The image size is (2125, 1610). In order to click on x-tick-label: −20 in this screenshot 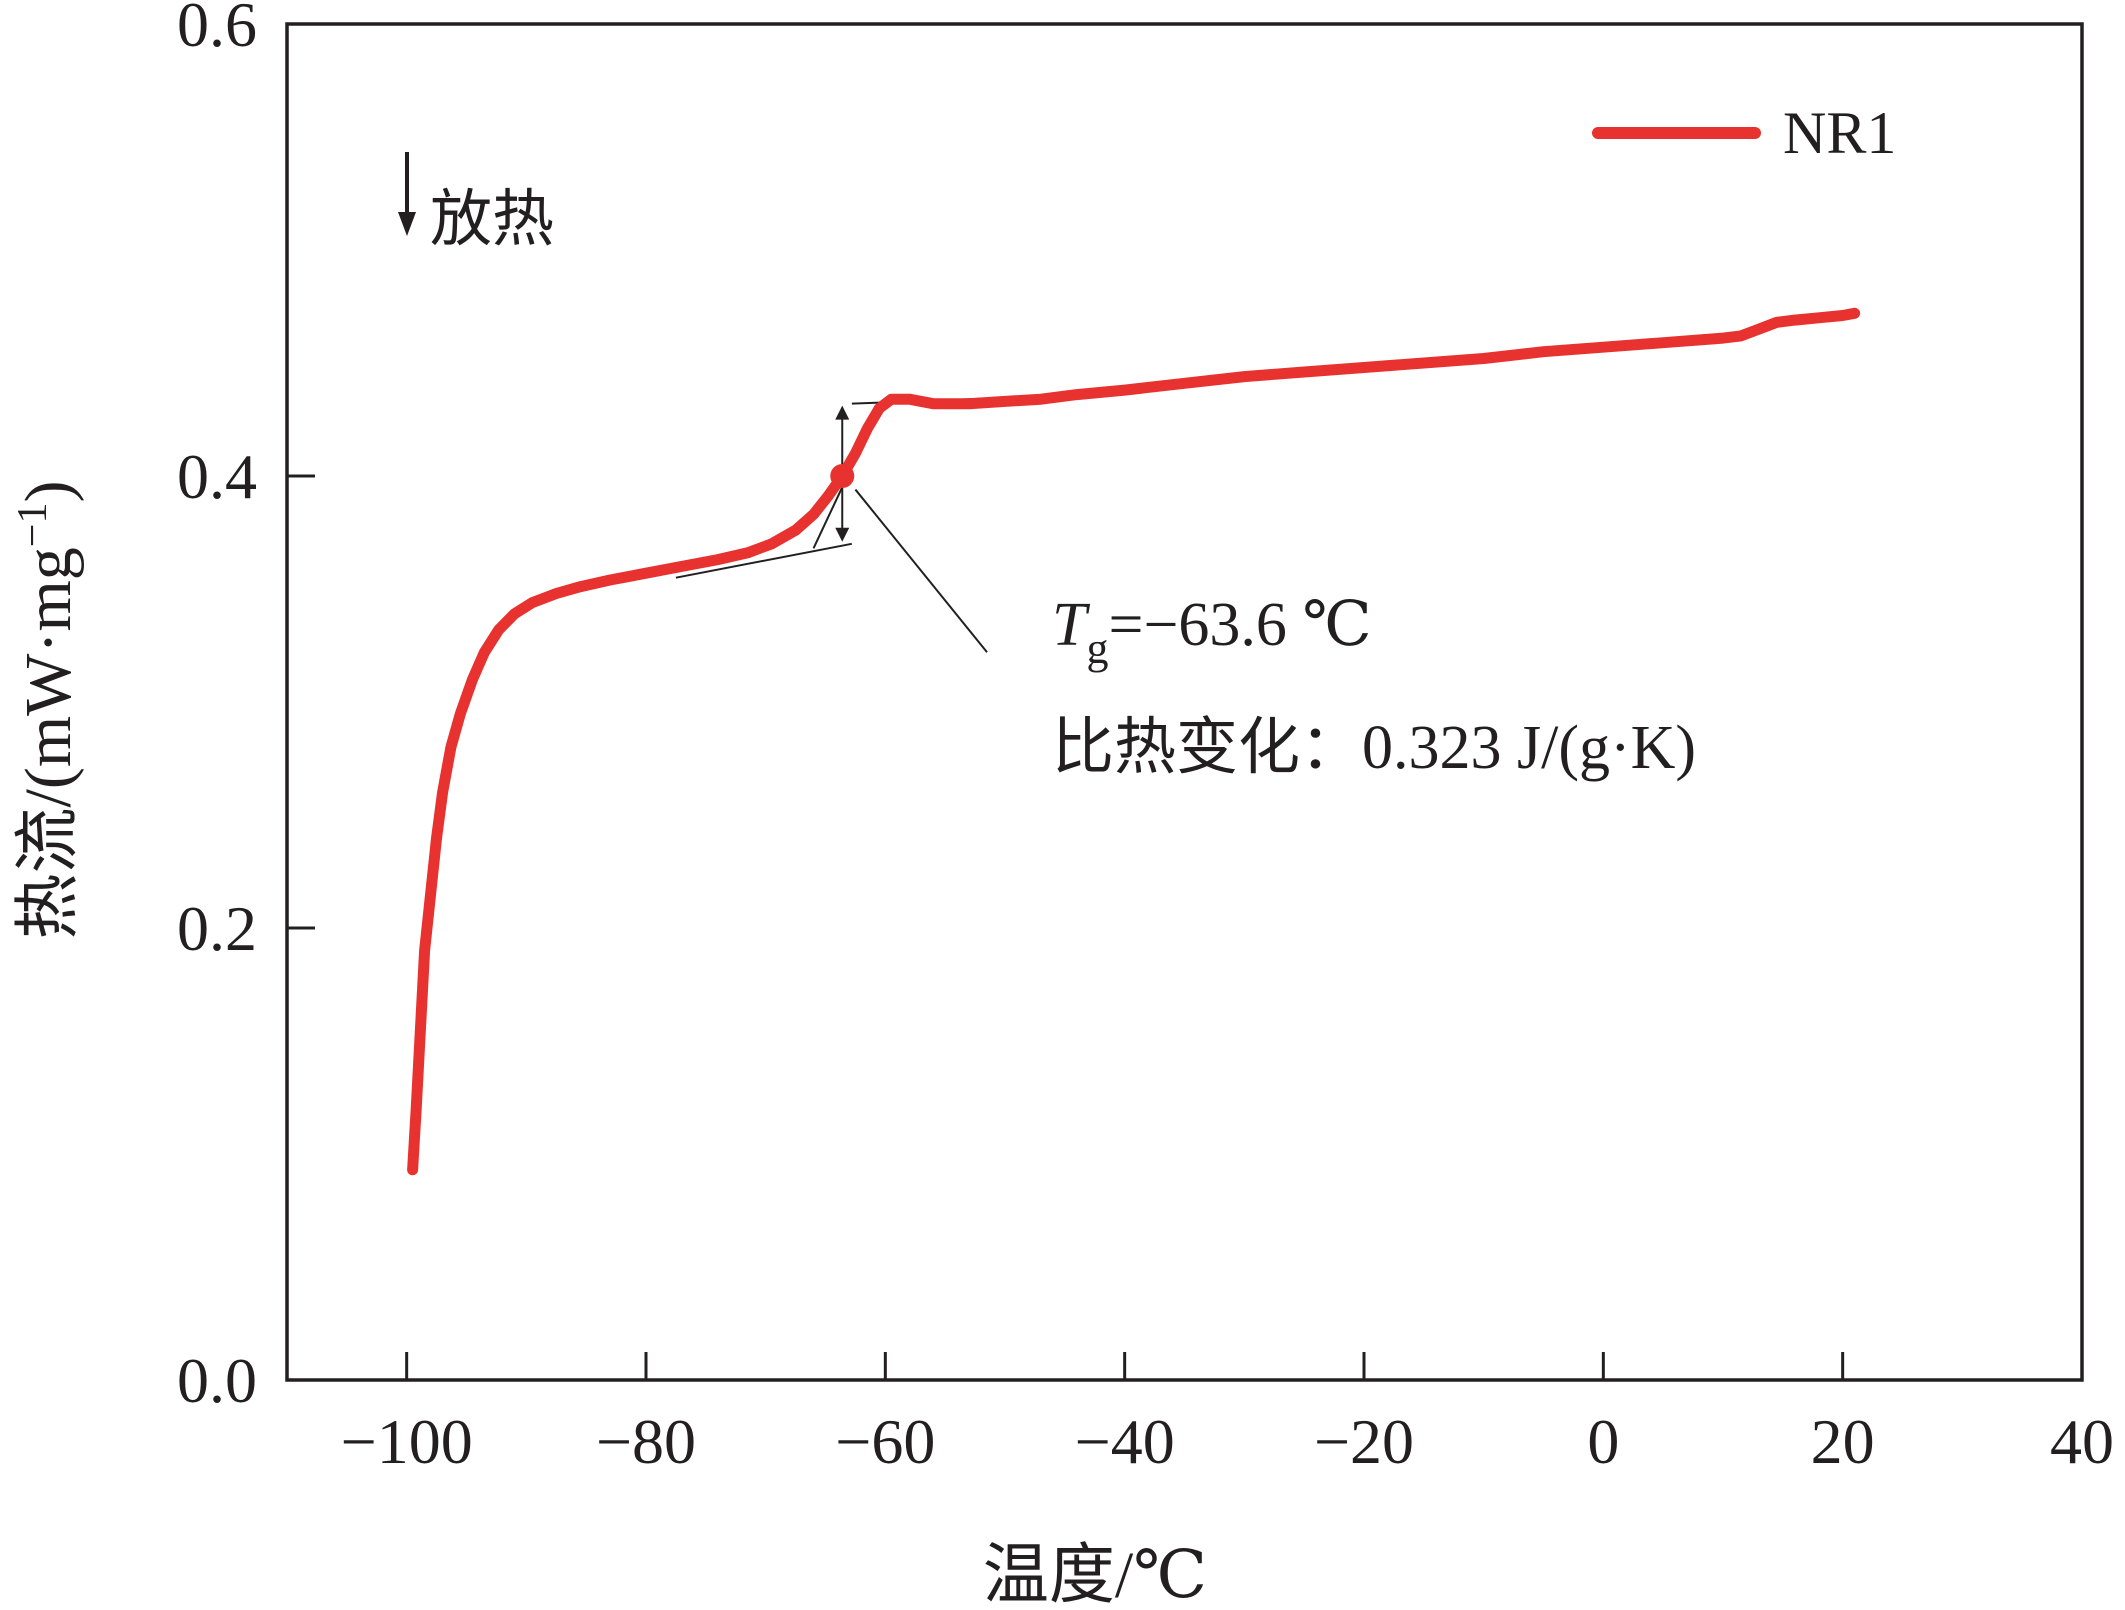, I will do `click(1364, 1441)`.